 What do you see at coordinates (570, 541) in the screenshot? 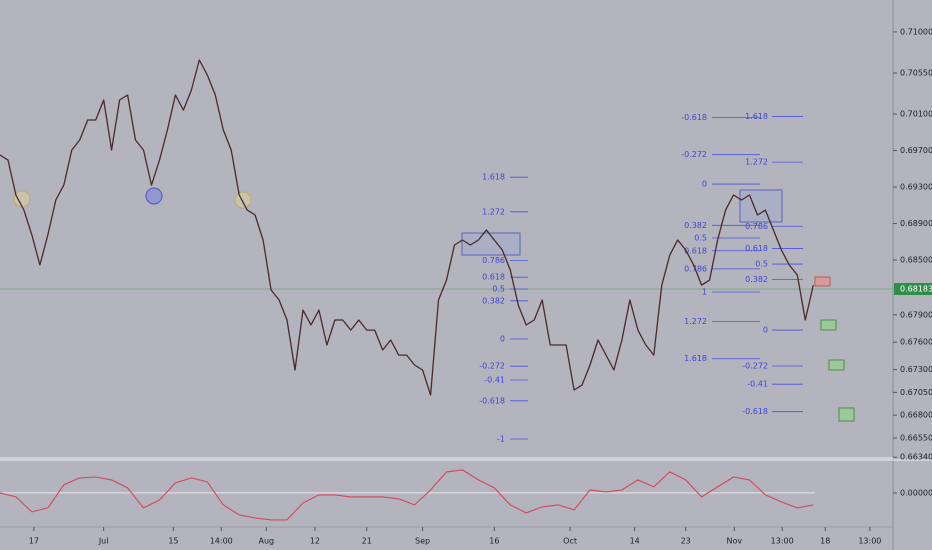
I see `x-tick-label: Oct` at bounding box center [570, 541].